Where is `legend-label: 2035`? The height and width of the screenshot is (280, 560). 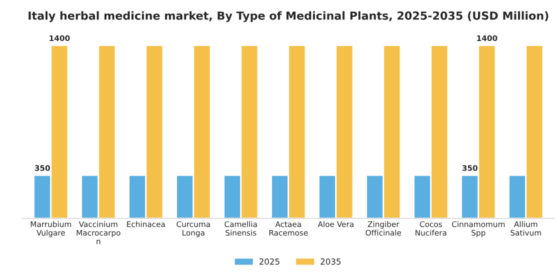 legend-label: 2035 is located at coordinates (330, 261).